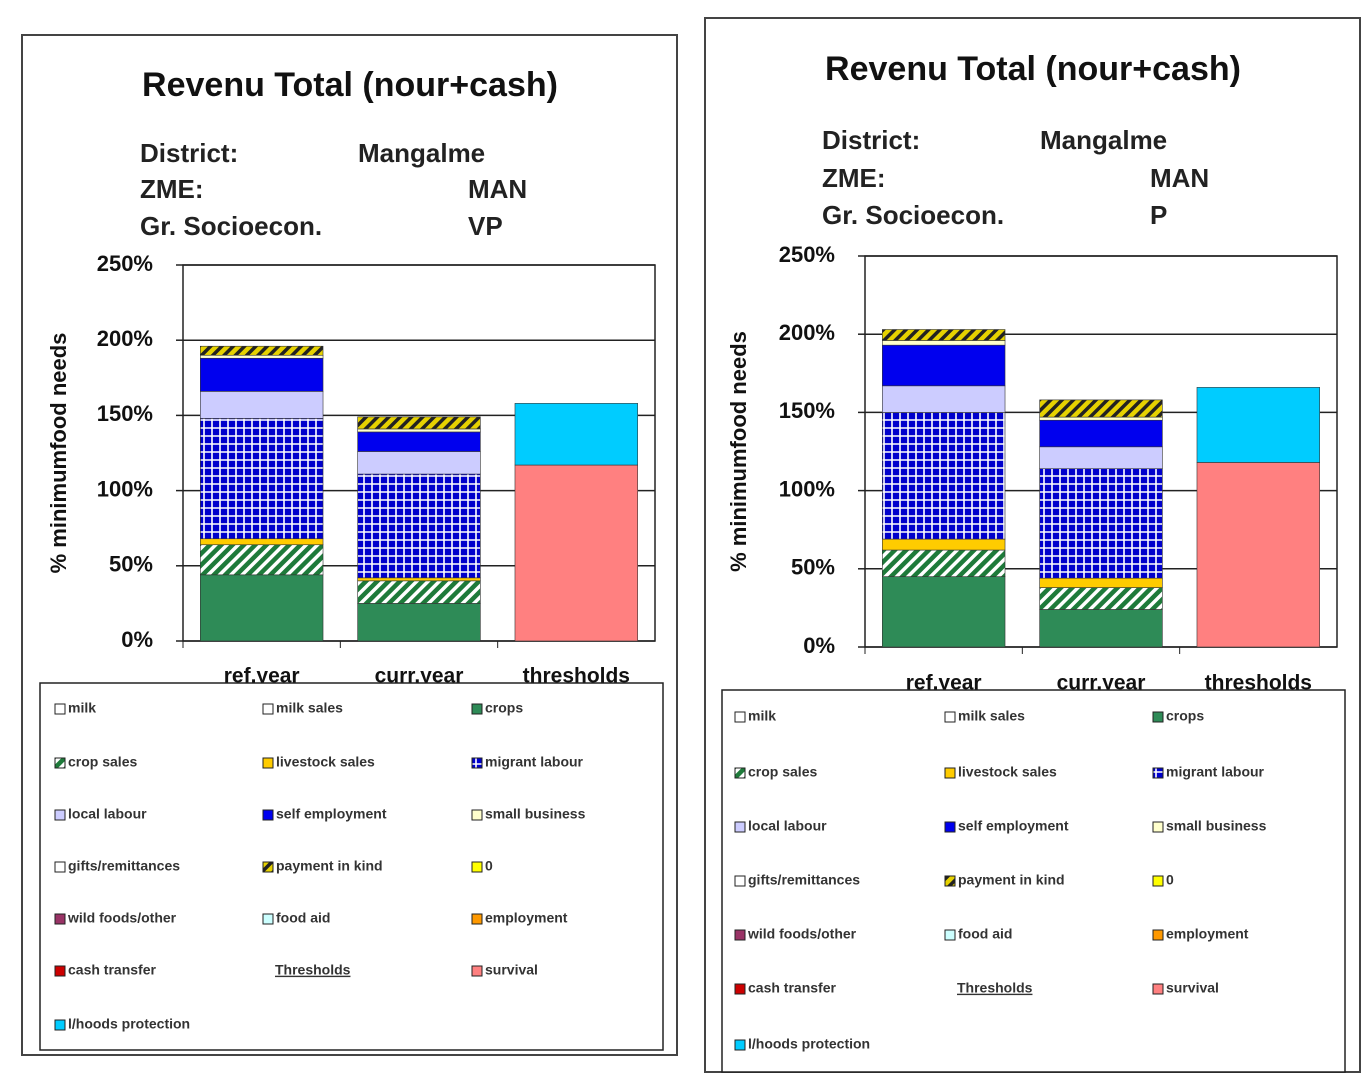 The height and width of the screenshot is (1074, 1370). I want to click on x-tick-label: ref.year, so click(944, 683).